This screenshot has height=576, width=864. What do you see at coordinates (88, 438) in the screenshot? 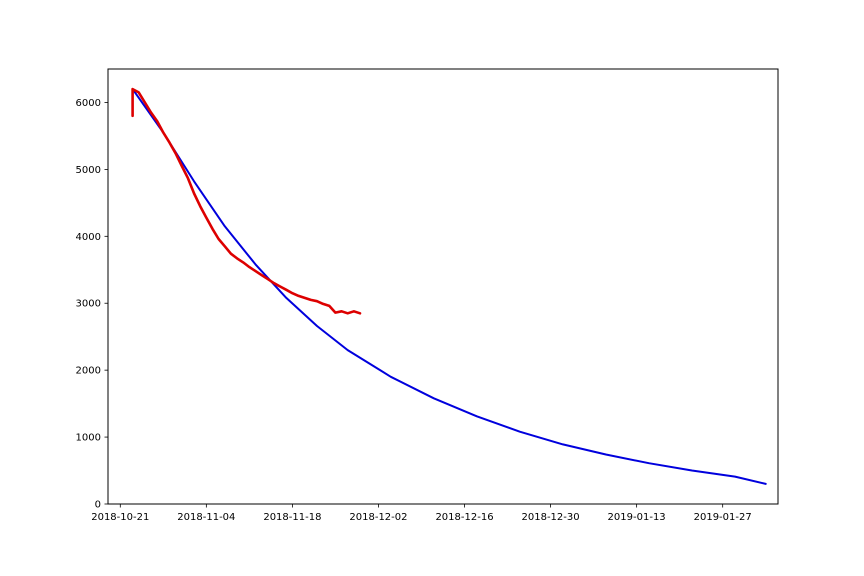
I see `y-tick-label: 1000` at bounding box center [88, 438].